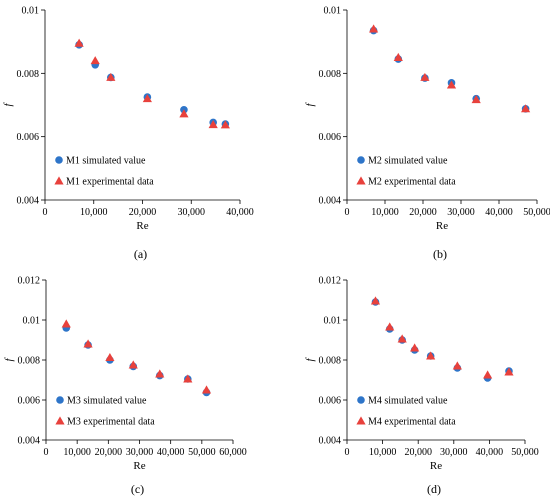 The image size is (550, 502). What do you see at coordinates (412, 182) in the screenshot?
I see `legend-label-experimental: M2 experimental data` at bounding box center [412, 182].